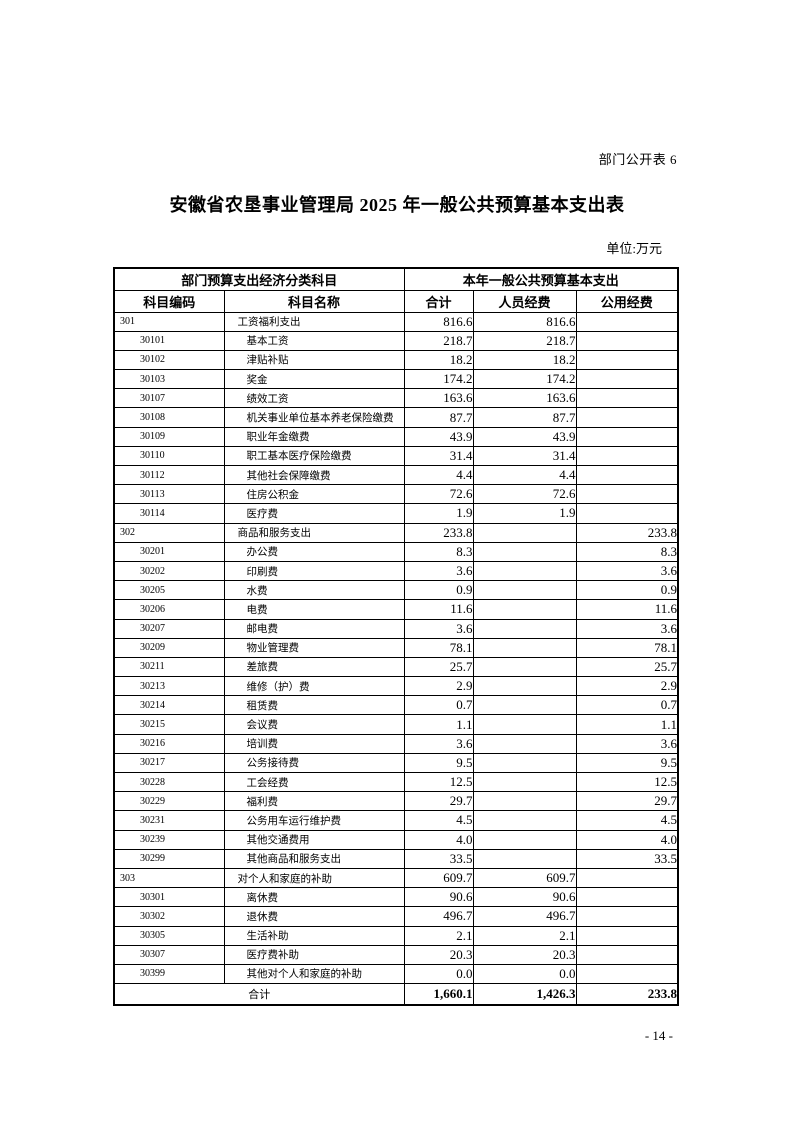  I want to click on total-value-cell: 1.1, so click(438, 724).